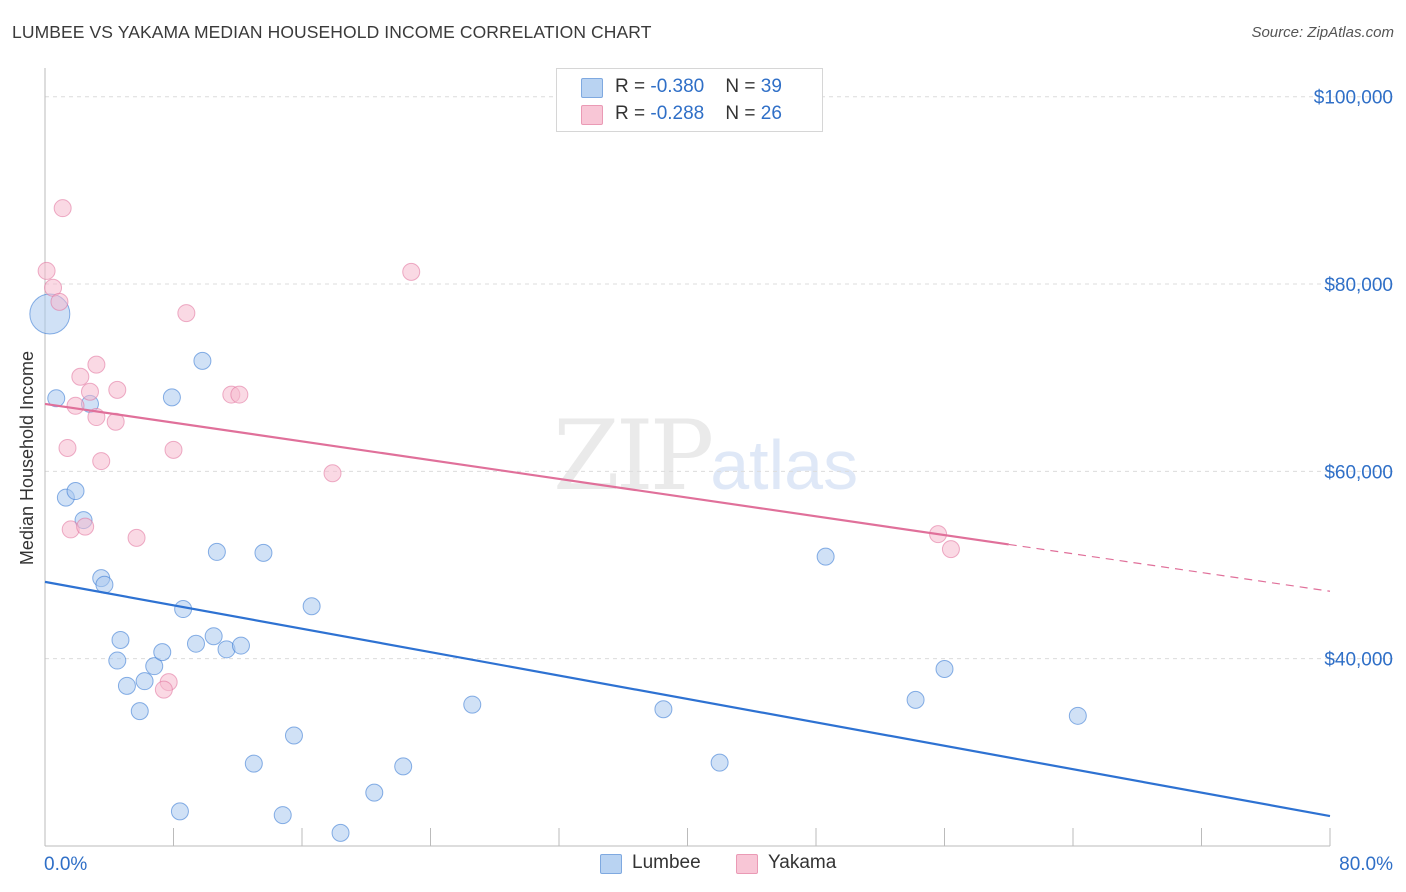 The image size is (1406, 892). I want to click on yakama-stats: R = -0.288 N = 26, so click(698, 113).